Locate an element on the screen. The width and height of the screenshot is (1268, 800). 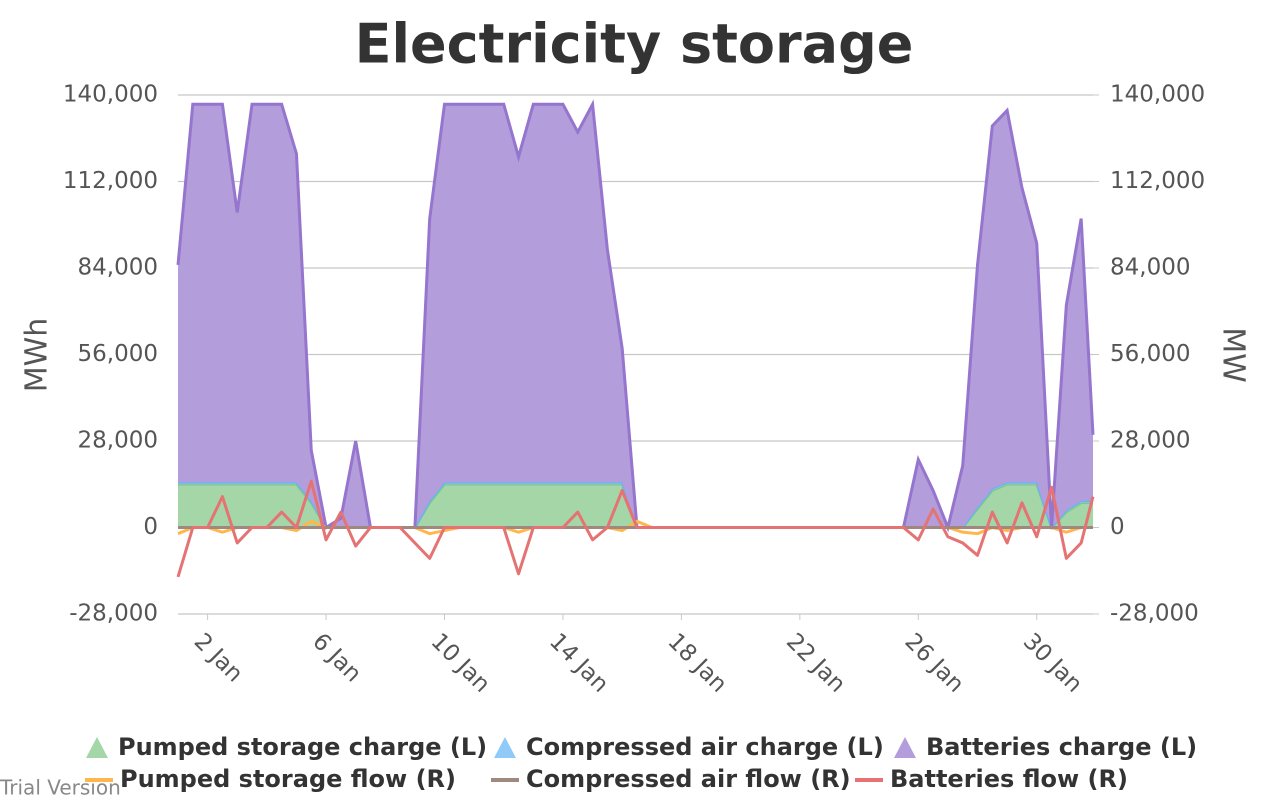
x-tick-label: 2 Jan is located at coordinates (218, 657).